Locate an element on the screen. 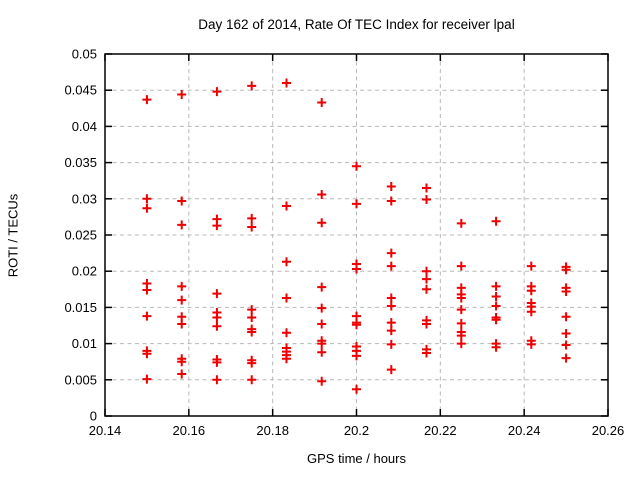  y-tick-label: 0.045 is located at coordinates (80, 90).